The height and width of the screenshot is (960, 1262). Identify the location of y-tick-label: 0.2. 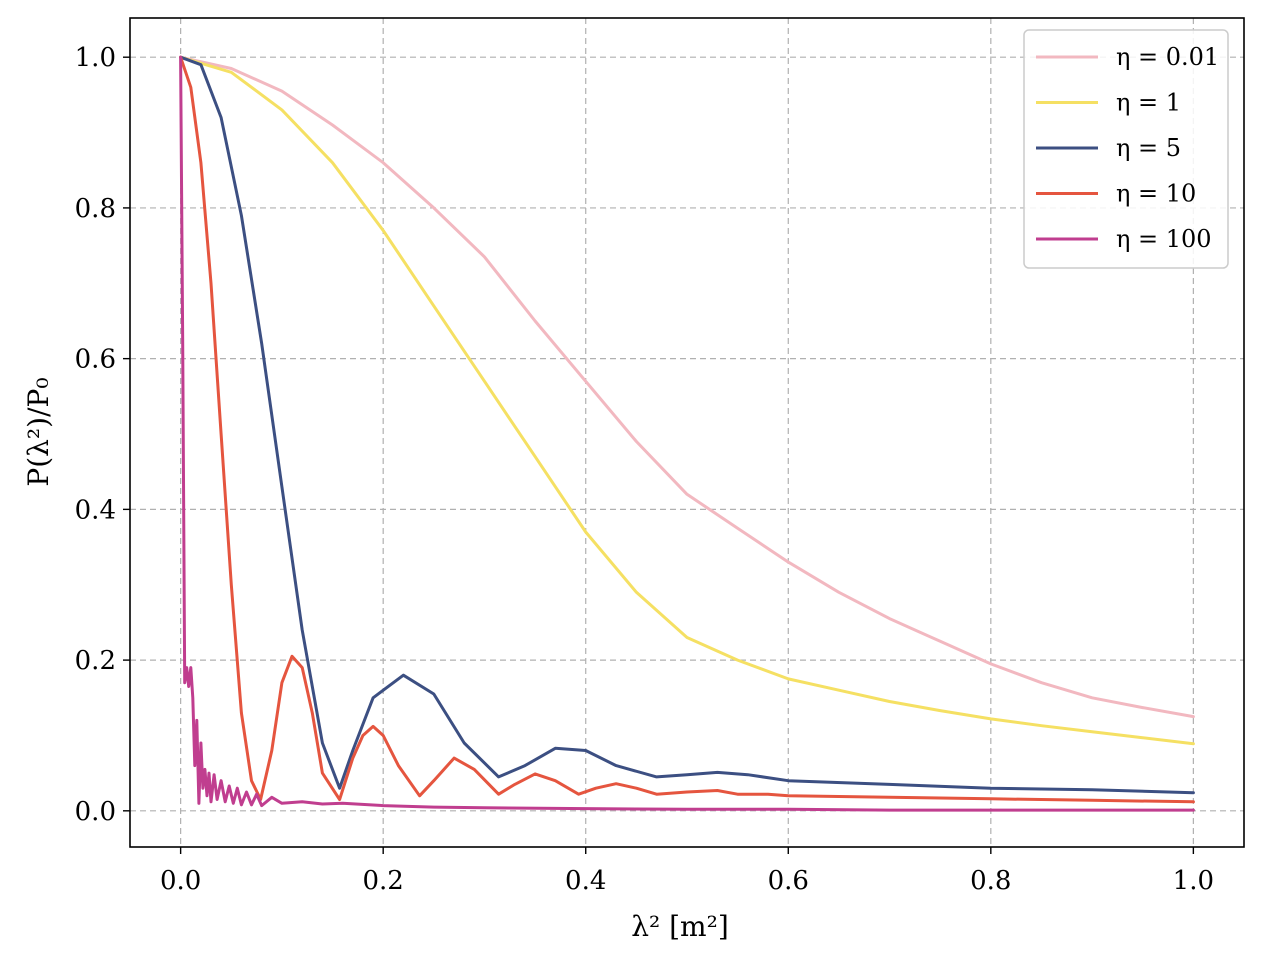
(95, 661).